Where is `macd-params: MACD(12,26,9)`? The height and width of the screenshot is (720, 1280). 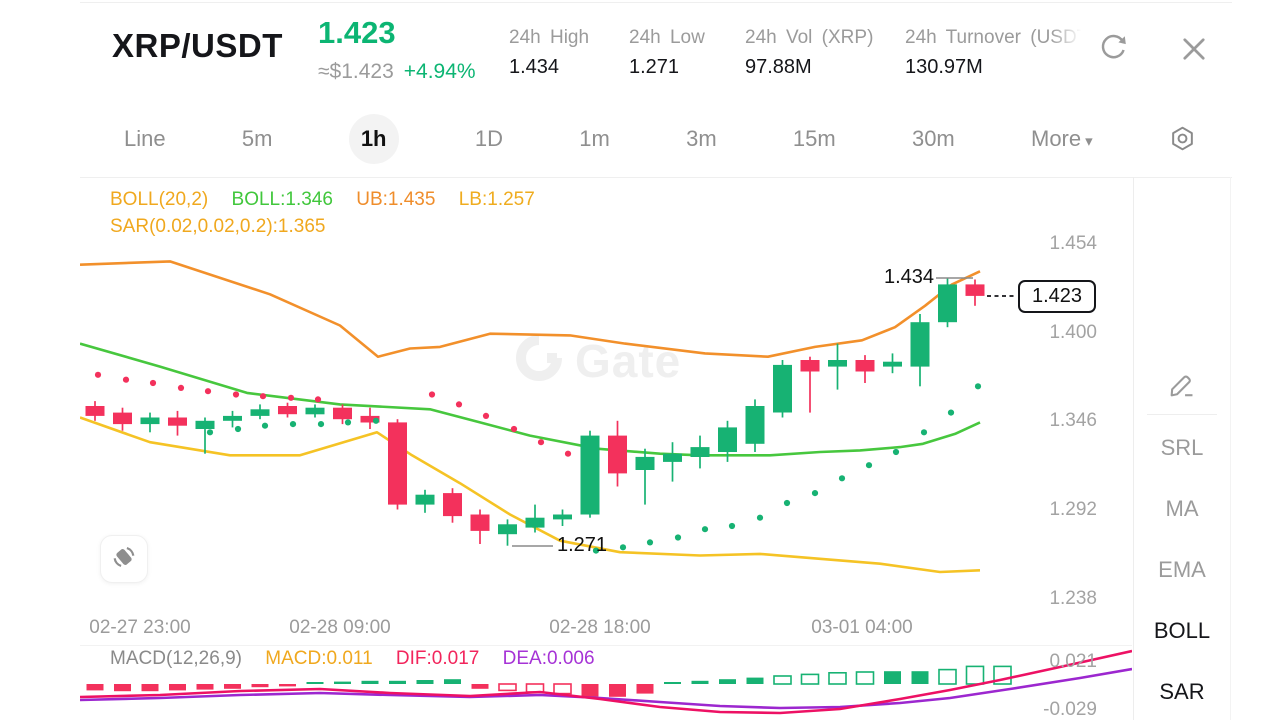 macd-params: MACD(12,26,9) is located at coordinates (176, 658).